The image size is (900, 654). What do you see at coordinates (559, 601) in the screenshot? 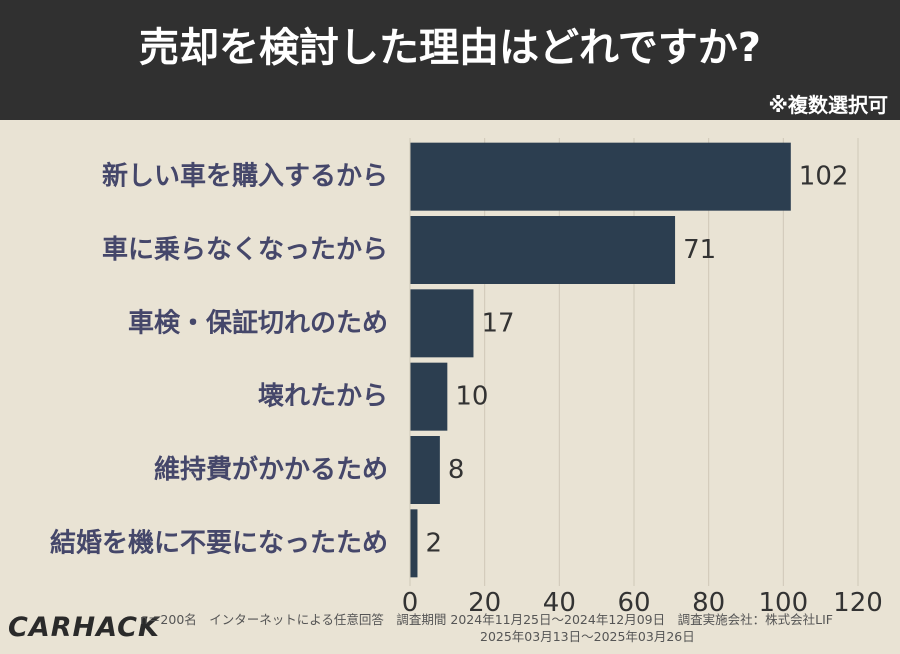
I see `tick-label: 40` at bounding box center [559, 601].